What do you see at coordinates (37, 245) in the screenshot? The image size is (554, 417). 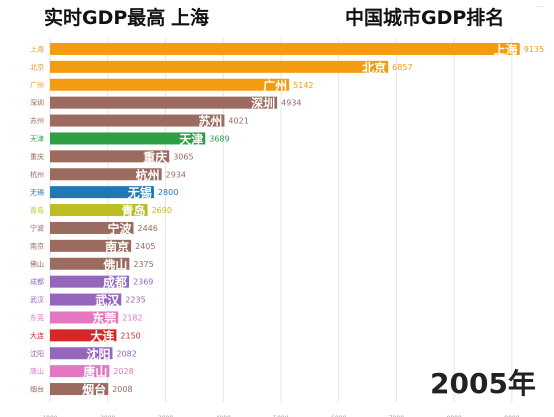 I see `category-label: 南京` at bounding box center [37, 245].